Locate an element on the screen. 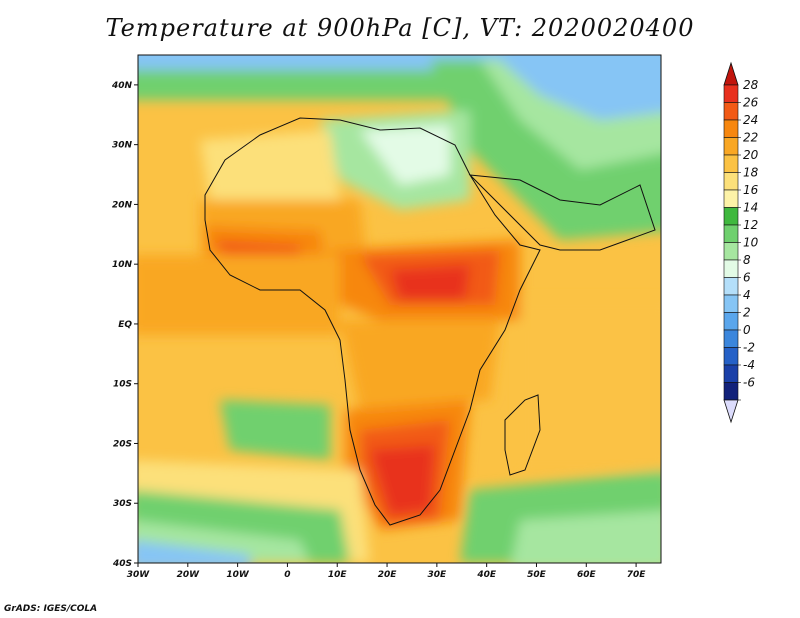 The height and width of the screenshot is (618, 800). lon-tick-label: 10E is located at coordinates (338, 575).